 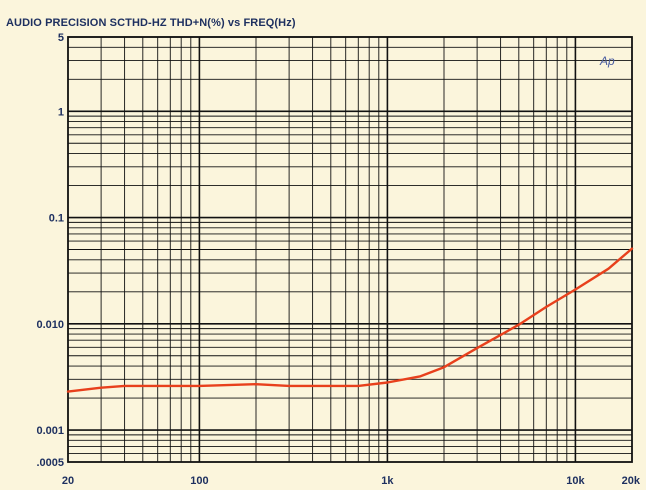 I want to click on y-tick-label: .0005, so click(x=50, y=463).